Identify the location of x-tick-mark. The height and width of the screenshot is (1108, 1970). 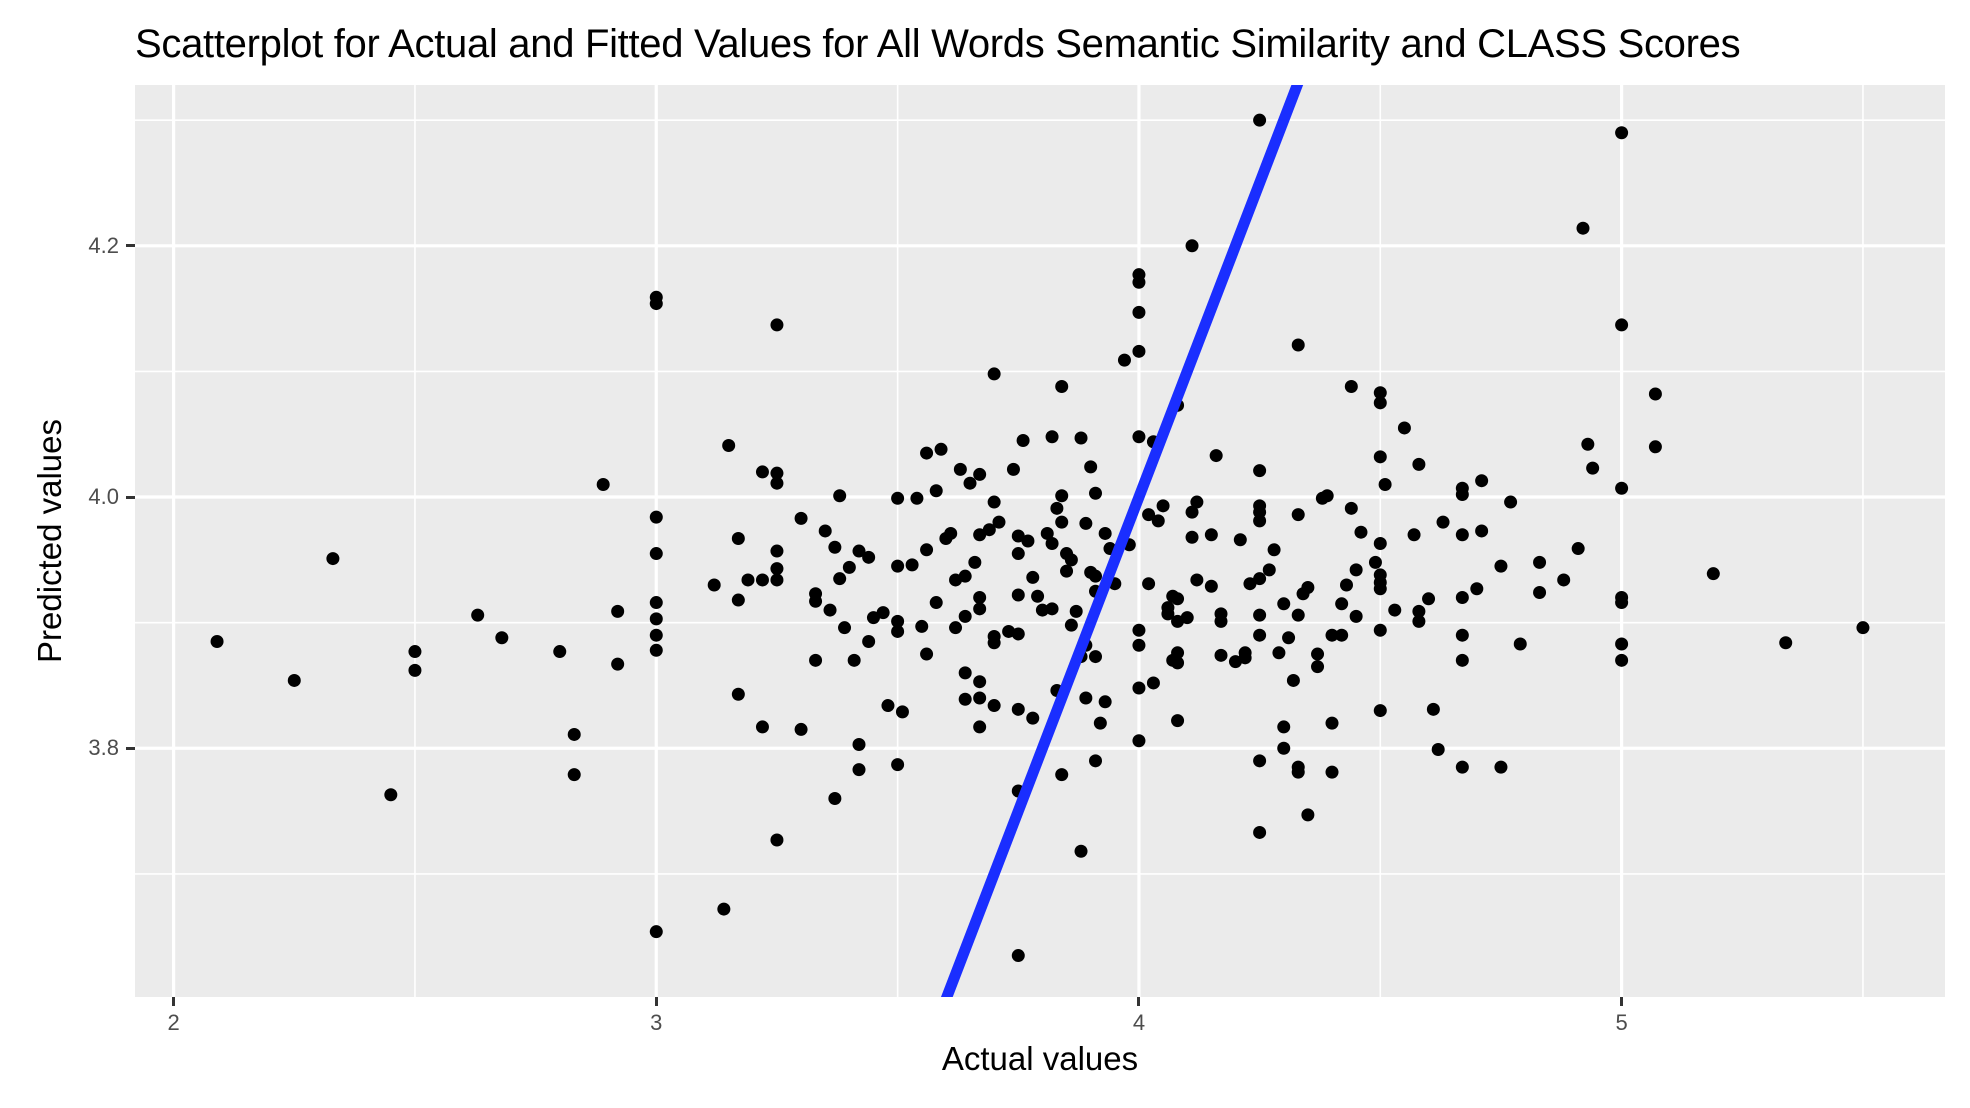
(1139, 1001).